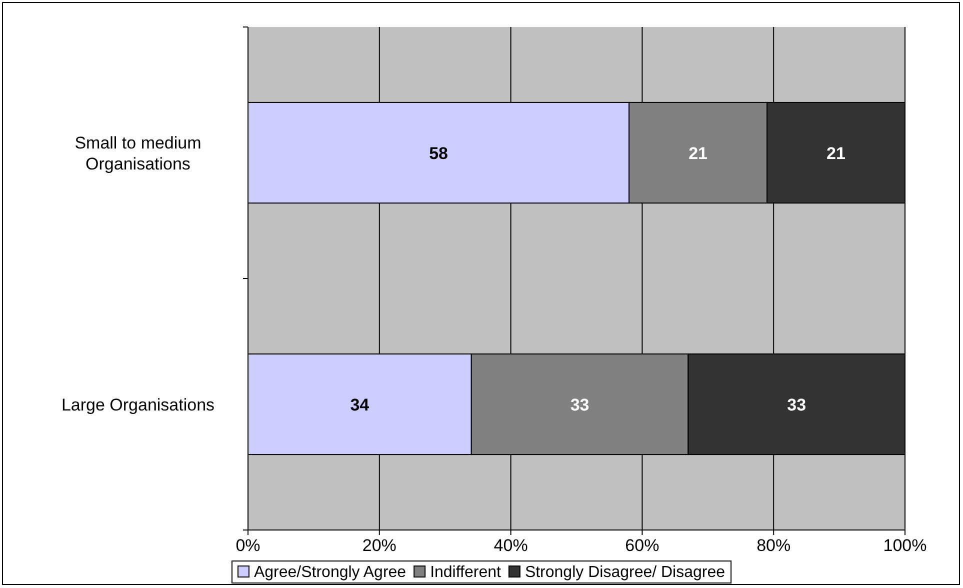  What do you see at coordinates (625, 572) in the screenshot?
I see `legend-label: Strongly Disagree/ Disagree` at bounding box center [625, 572].